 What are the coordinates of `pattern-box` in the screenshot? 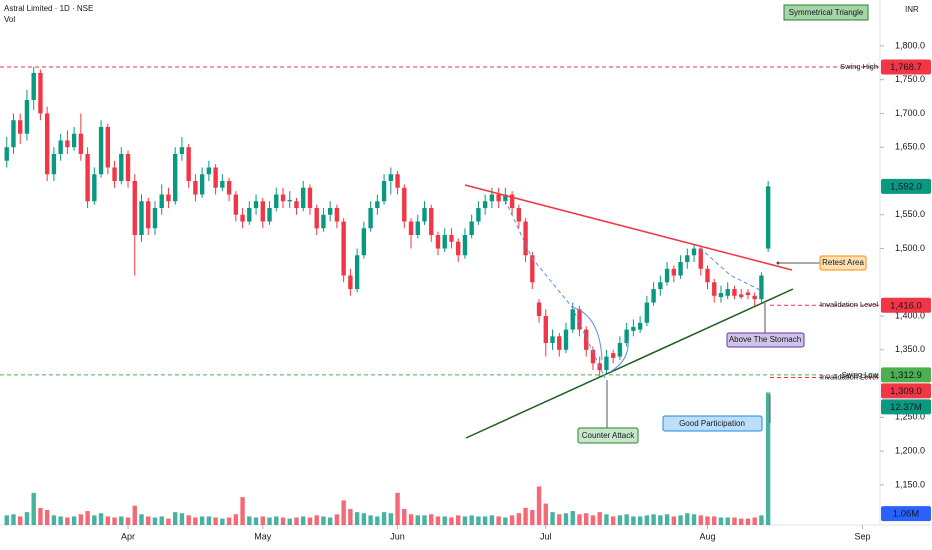 It's located at (826, 12).